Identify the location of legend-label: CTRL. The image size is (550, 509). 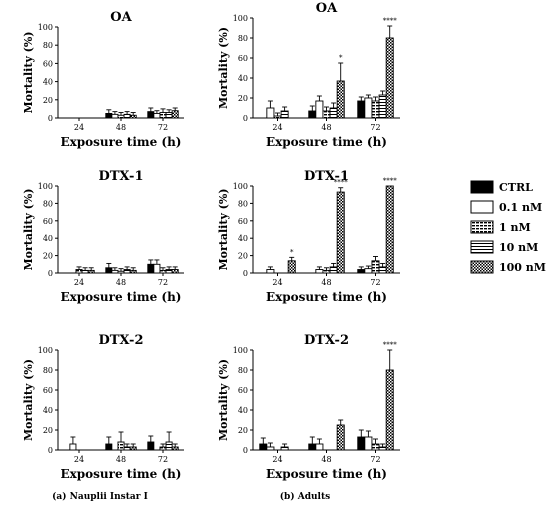
(516, 187).